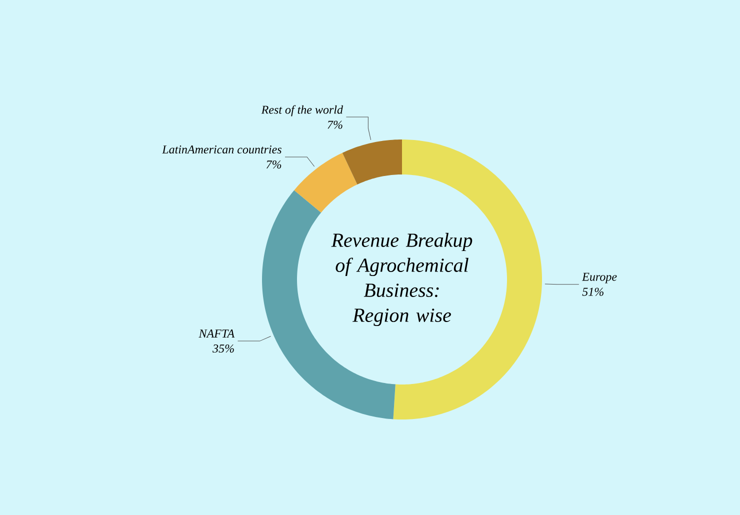 The height and width of the screenshot is (515, 740). Describe the element at coordinates (593, 292) in the screenshot. I see `data-label: 51%` at that location.